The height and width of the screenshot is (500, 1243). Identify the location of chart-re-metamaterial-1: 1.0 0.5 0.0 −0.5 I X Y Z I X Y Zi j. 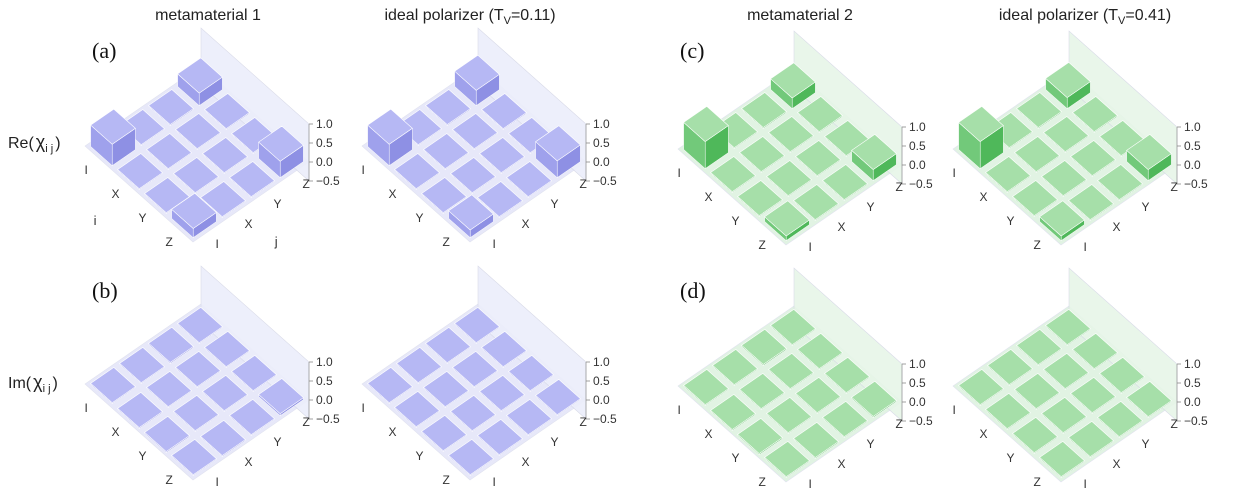
(212, 139).